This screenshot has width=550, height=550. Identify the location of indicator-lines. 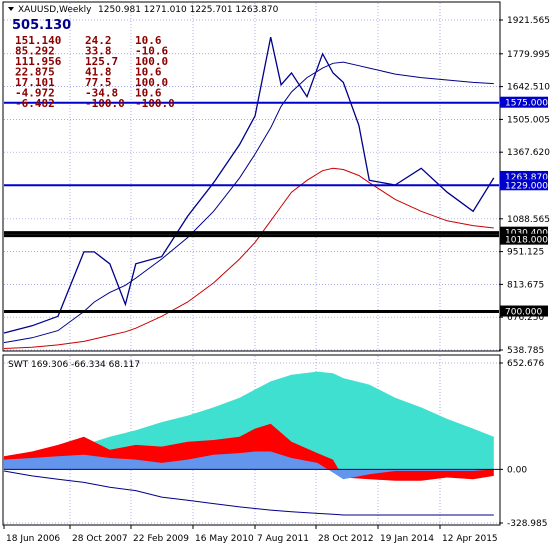
(251, 492).